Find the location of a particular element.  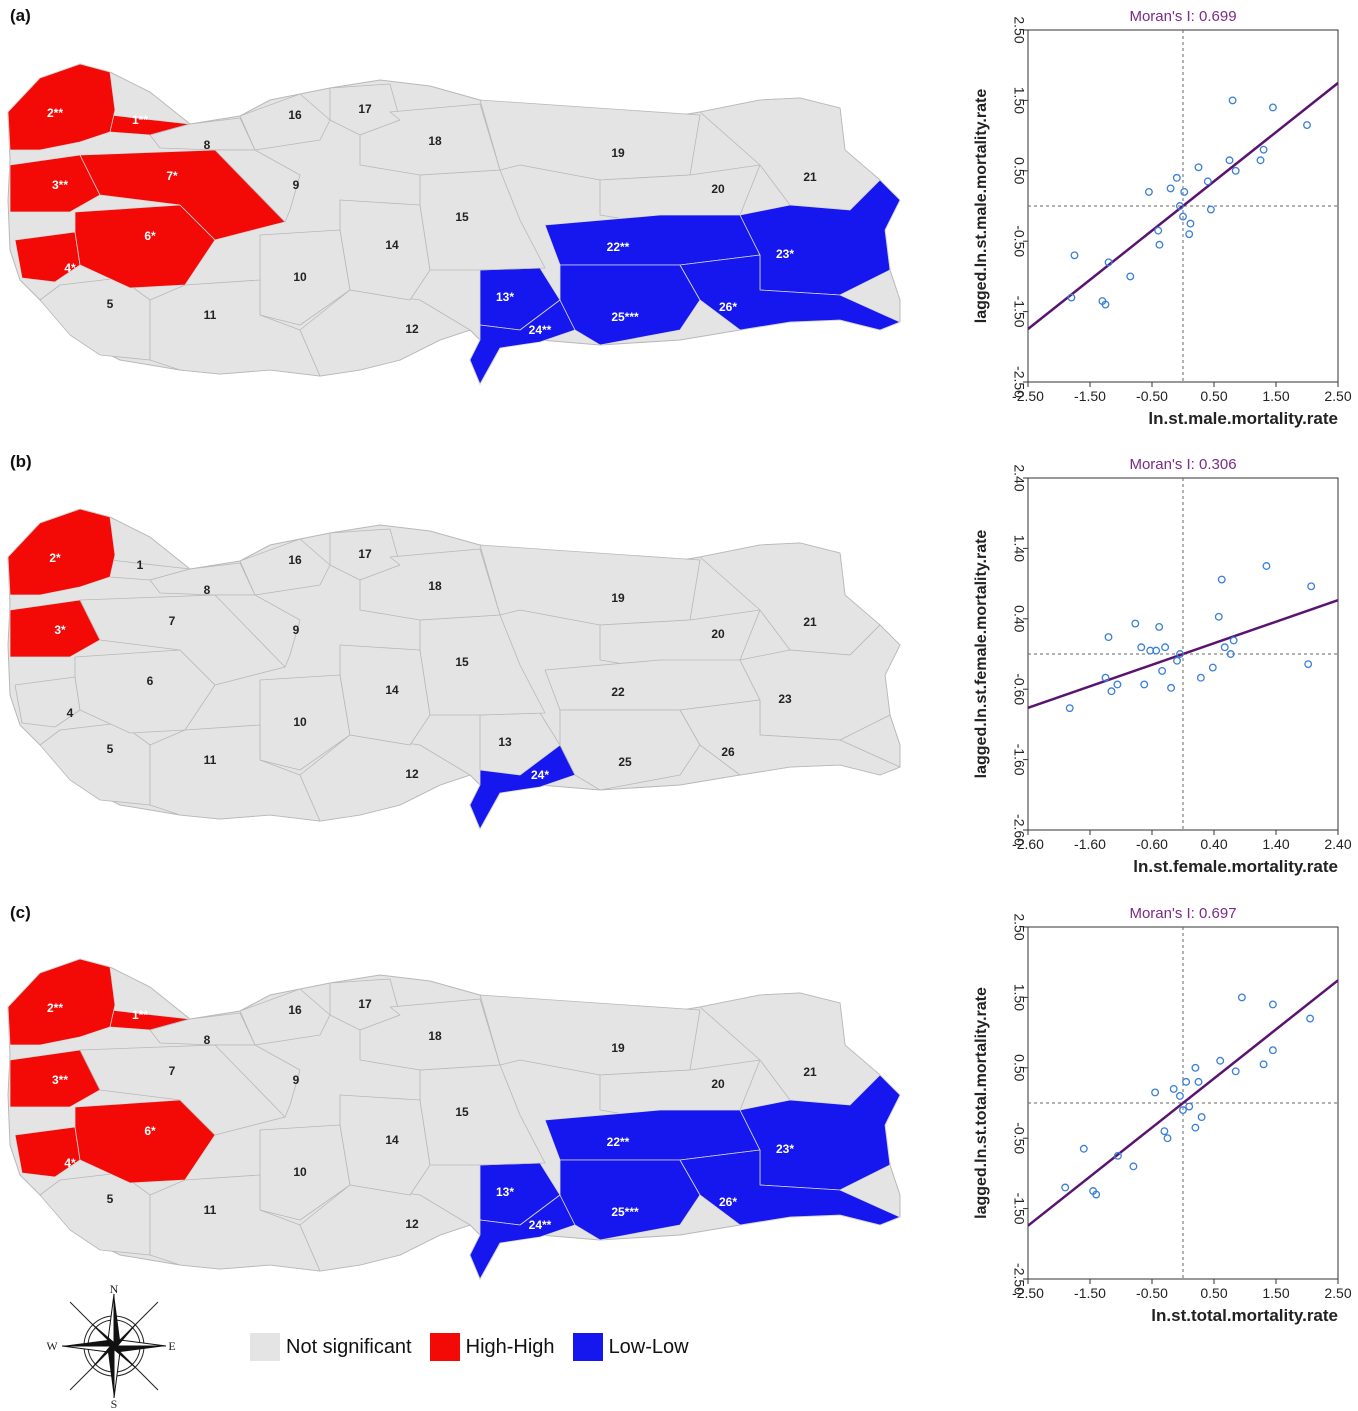

region-label-14: 14 is located at coordinates (392, 1140).